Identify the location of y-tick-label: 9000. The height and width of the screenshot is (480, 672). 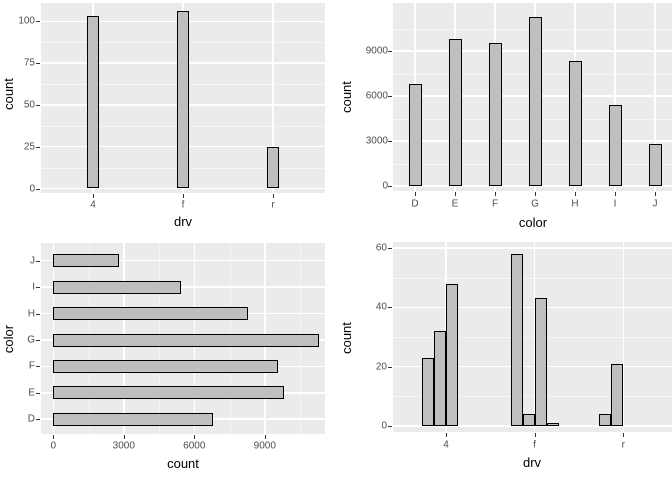
(376, 51).